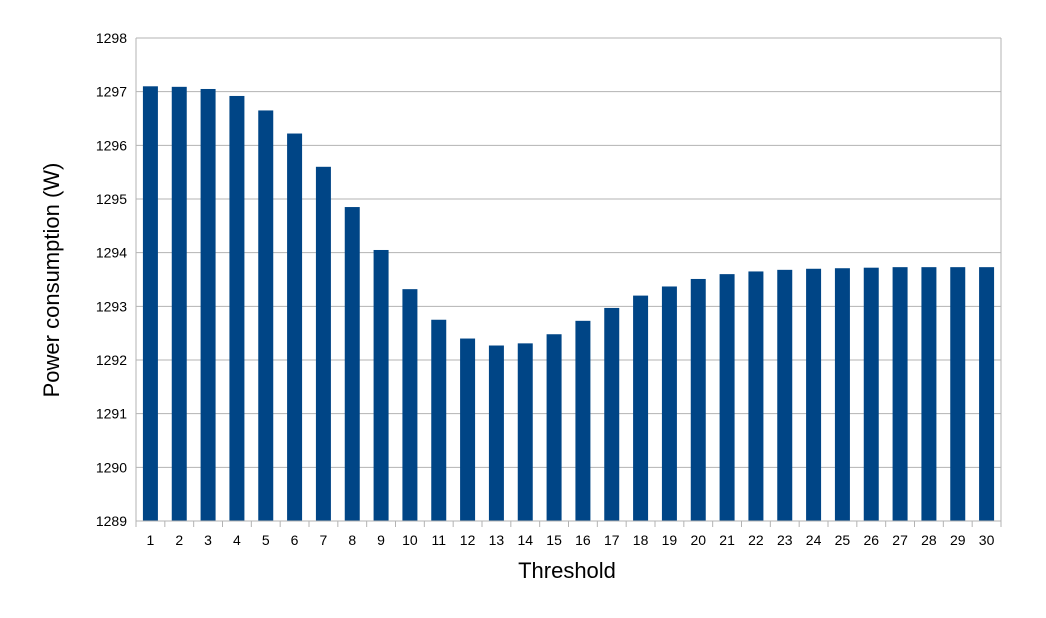  Describe the element at coordinates (554, 540) in the screenshot. I see `x-tick-label: 15` at that location.